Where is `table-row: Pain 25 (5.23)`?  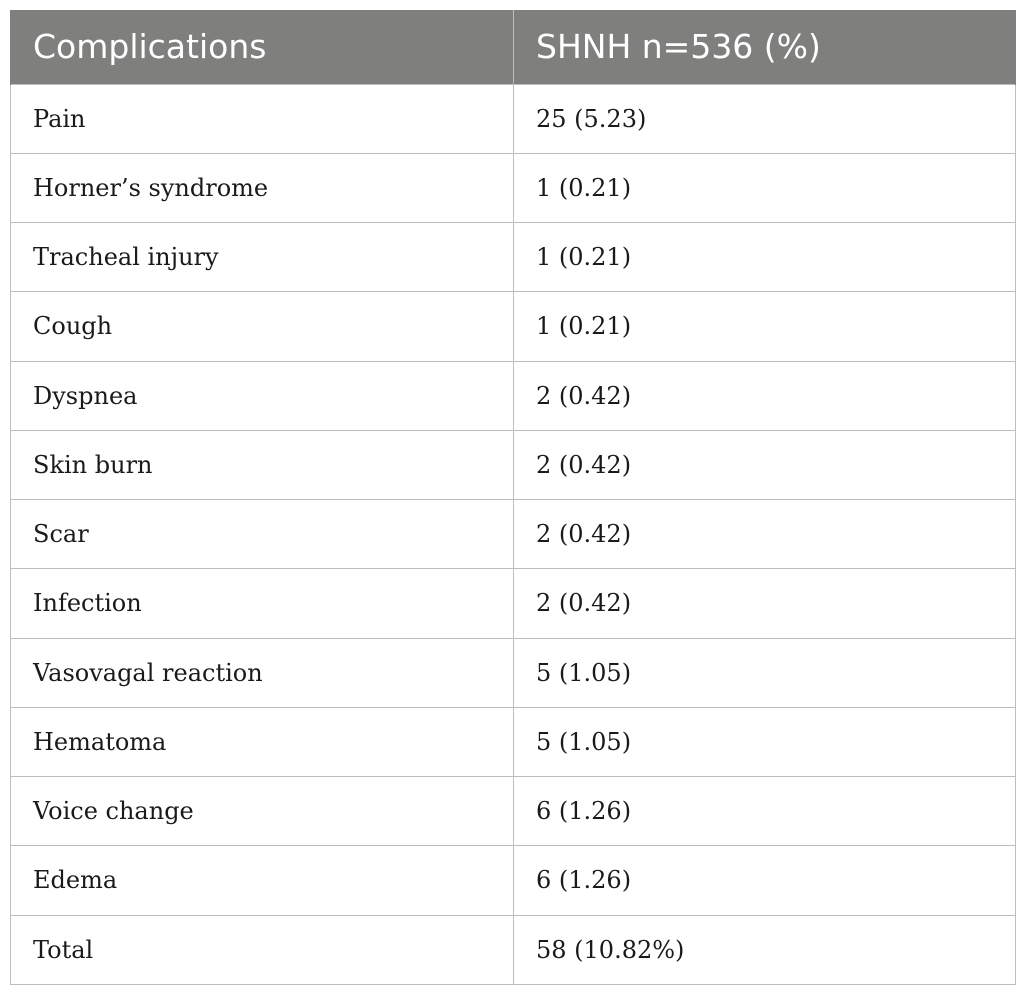 table-row: Pain 25 (5.23) is located at coordinates (513, 118).